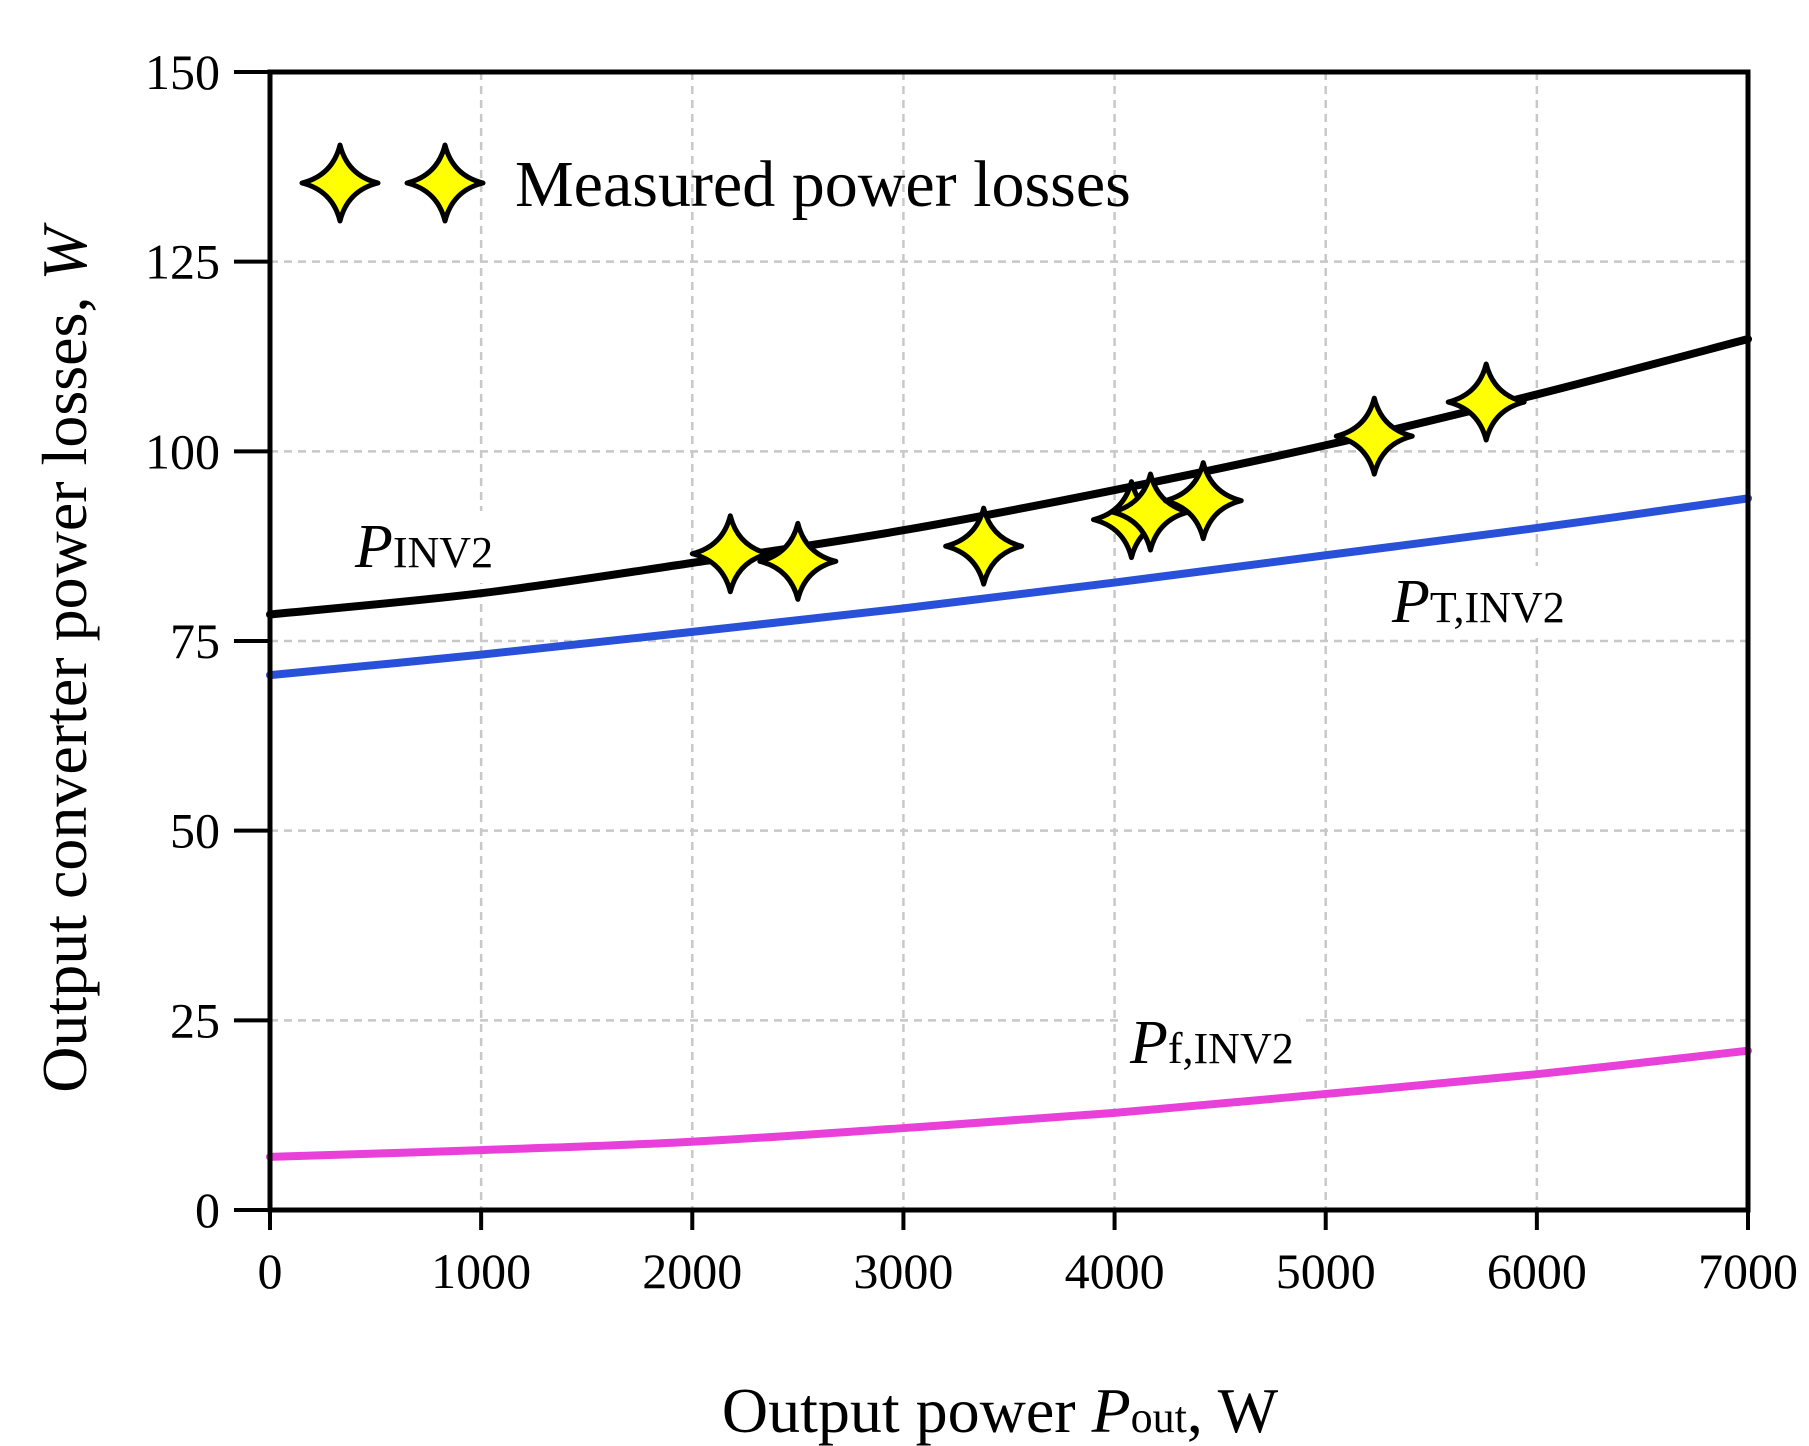  I want to click on series-label-p-inv2: PINV2, so click(423, 547).